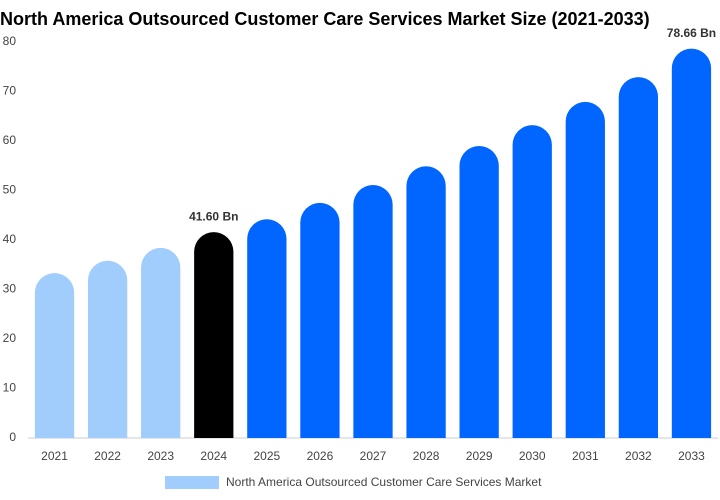 Image resolution: width=720 pixels, height=500 pixels. Describe the element at coordinates (54, 456) in the screenshot. I see `x-tick-label: 2021` at that location.